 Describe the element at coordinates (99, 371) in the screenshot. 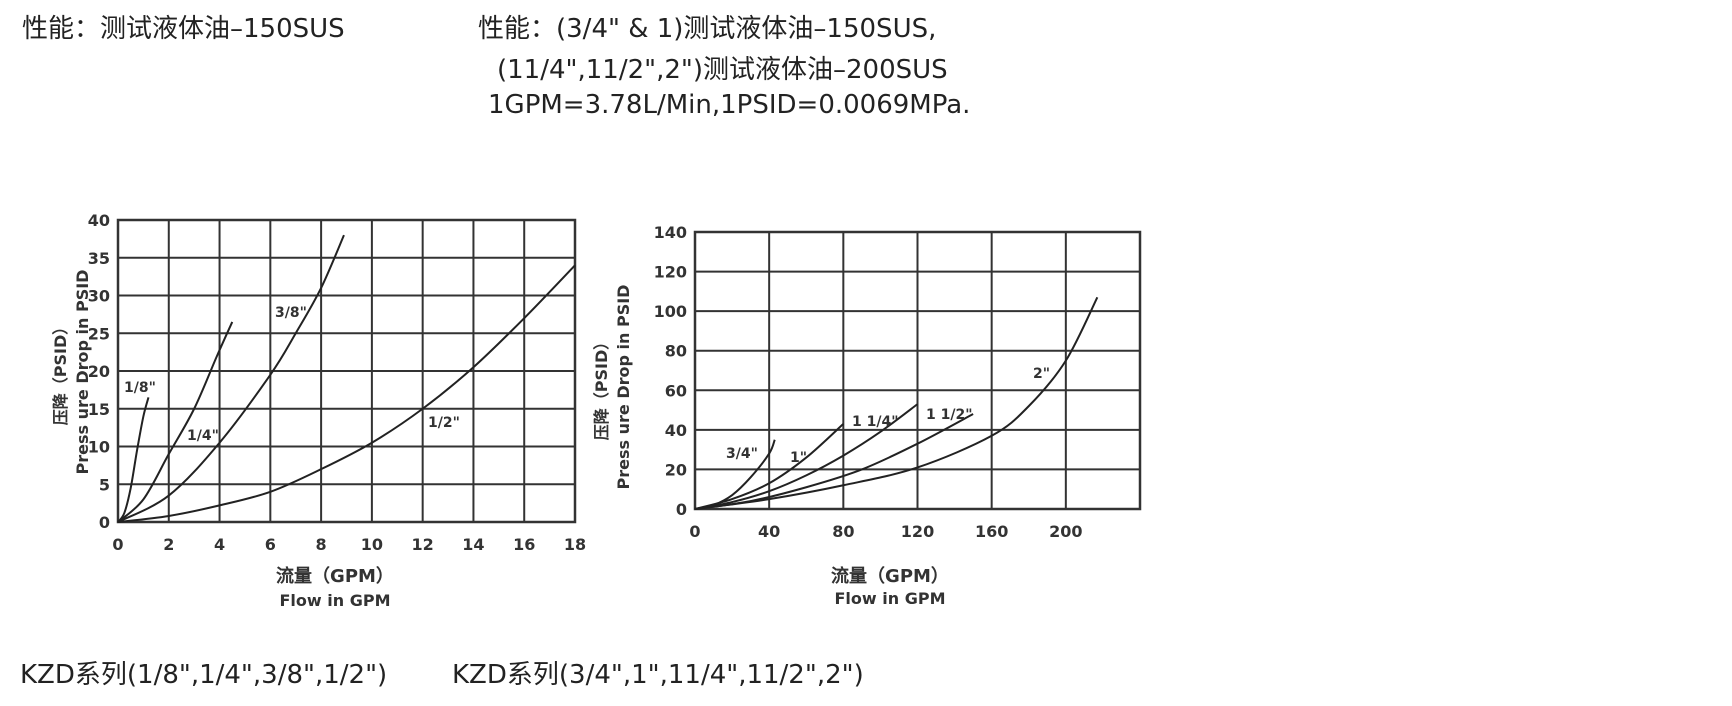

I see `left-y-tick-label: 20` at that location.